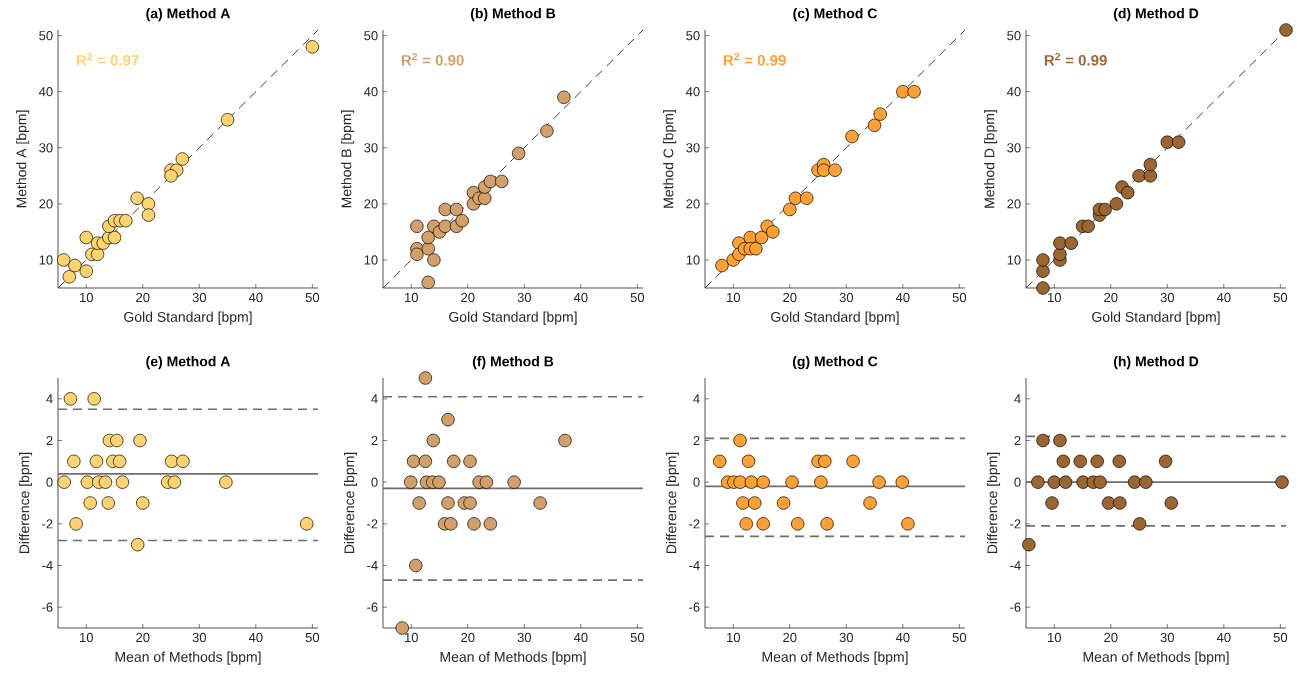  I want to click on chart-title: (h) Method D, so click(1156, 363).